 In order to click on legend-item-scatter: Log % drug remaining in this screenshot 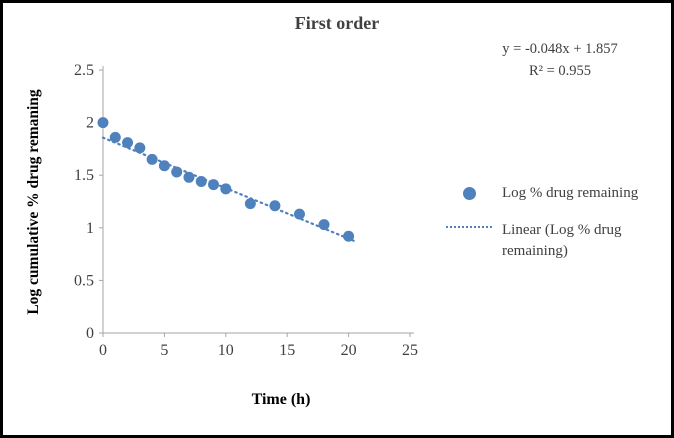, I will do `click(544, 193)`.